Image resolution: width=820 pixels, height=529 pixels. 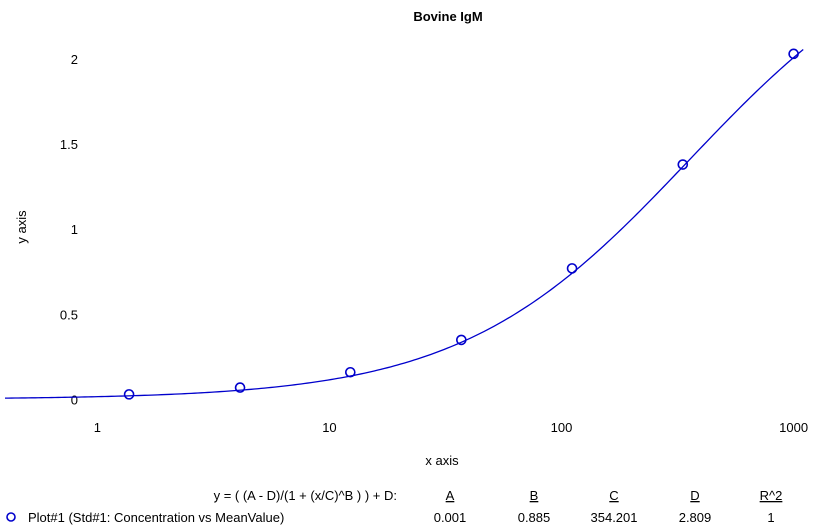 I want to click on chart-title: Bovine IgM, so click(x=447, y=16).